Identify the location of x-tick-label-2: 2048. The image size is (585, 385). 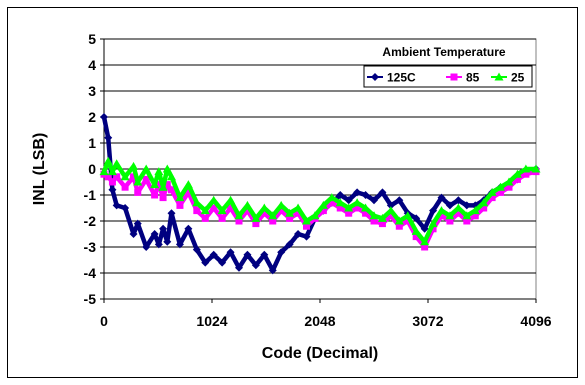
(319, 321).